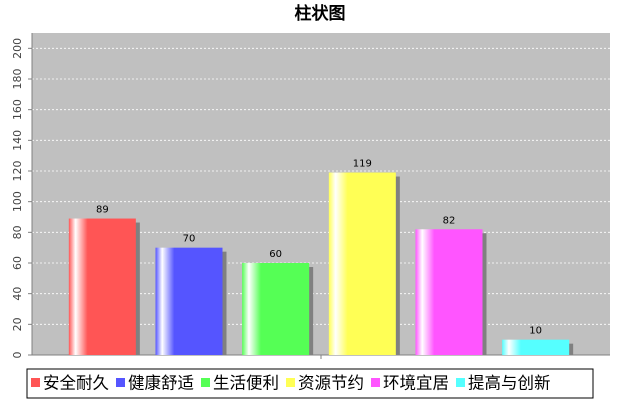 This screenshot has height=400, width=620. Describe the element at coordinates (17, 232) in the screenshot. I see `y-tick-label: 80` at that location.